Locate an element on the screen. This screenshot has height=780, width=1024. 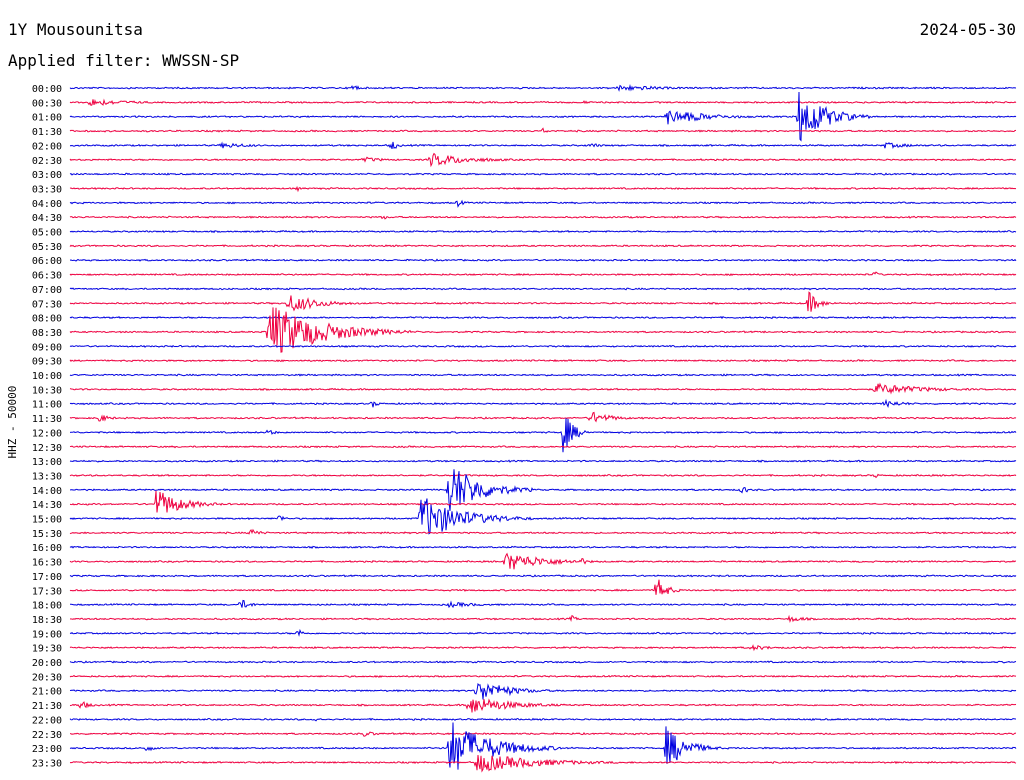
row-label-1500: 15:00 is located at coordinates (47, 520).